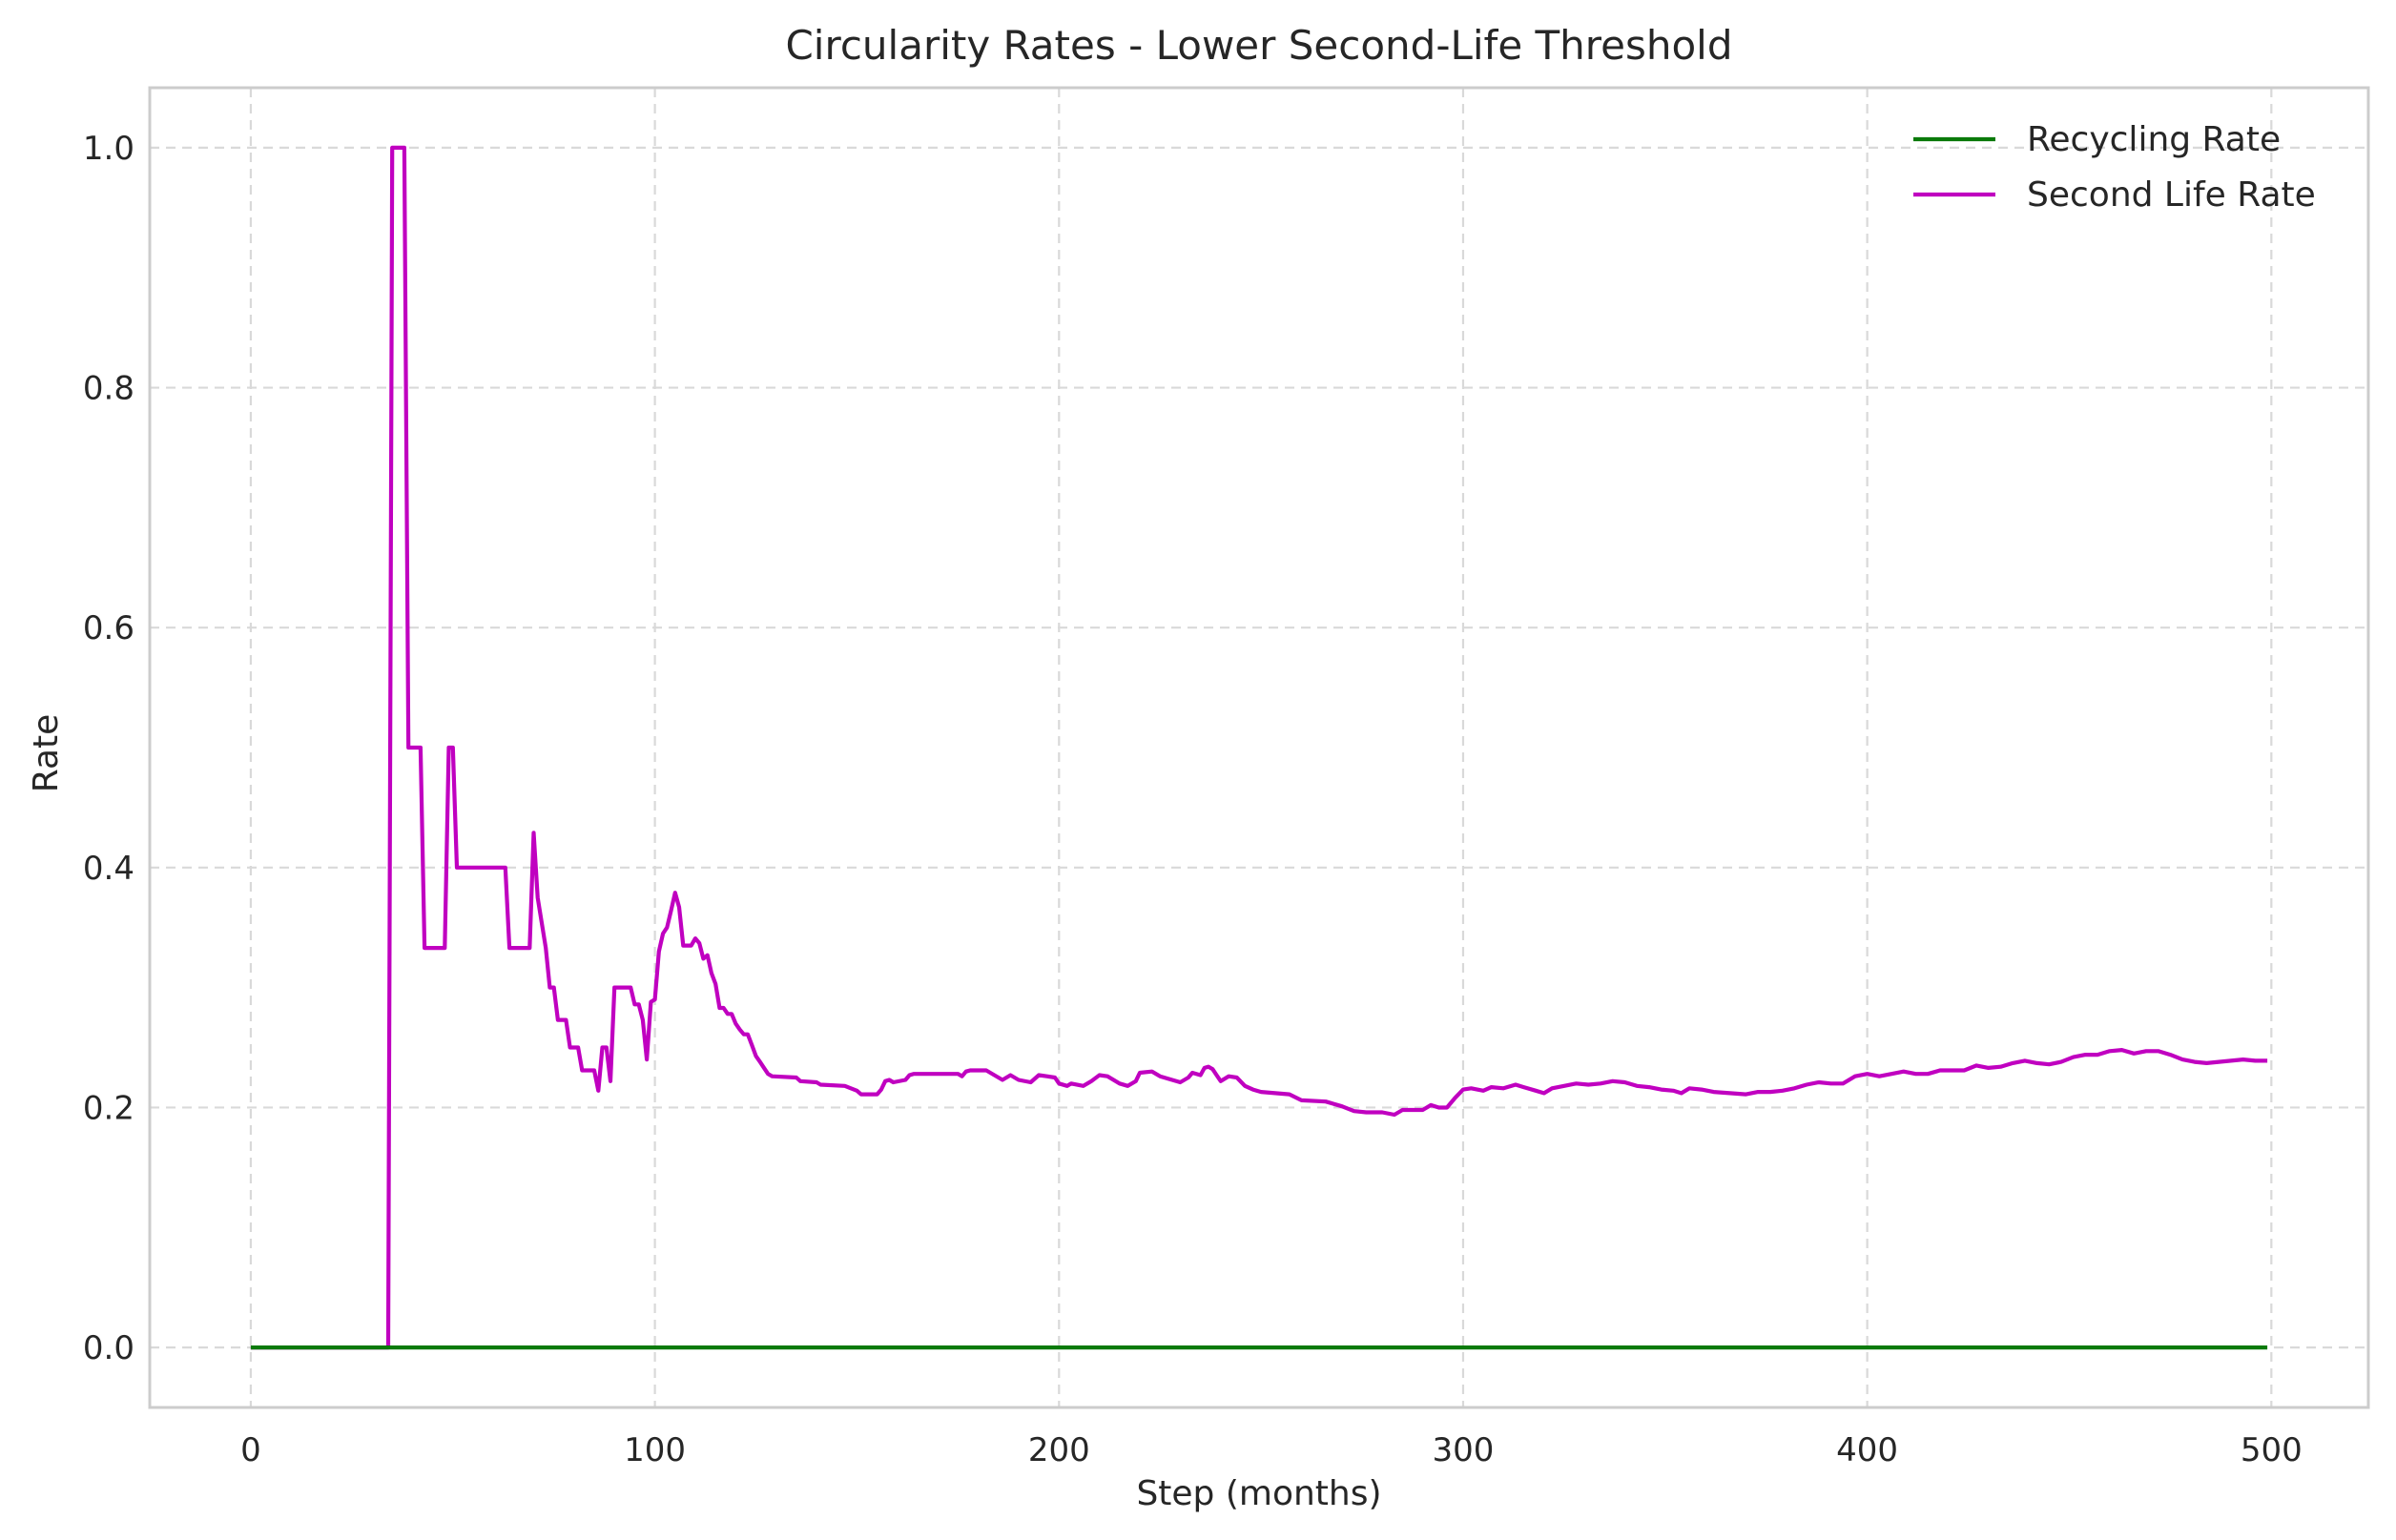 The height and width of the screenshot is (1540, 2396). I want to click on y-tick-label: 0.0, so click(108, 1348).